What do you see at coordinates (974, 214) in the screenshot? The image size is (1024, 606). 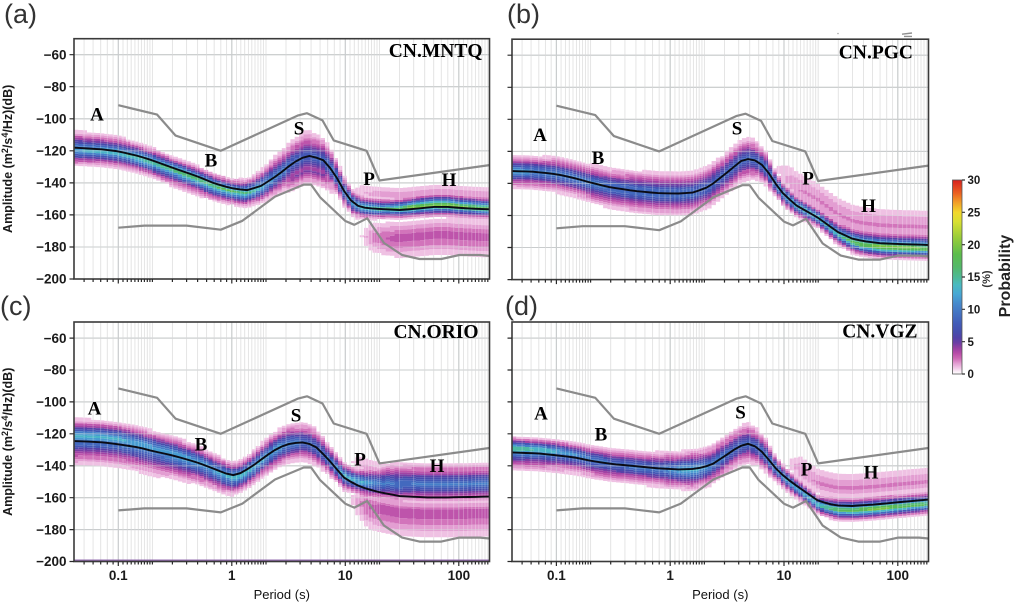 I see `svg-text: 25` at bounding box center [974, 214].